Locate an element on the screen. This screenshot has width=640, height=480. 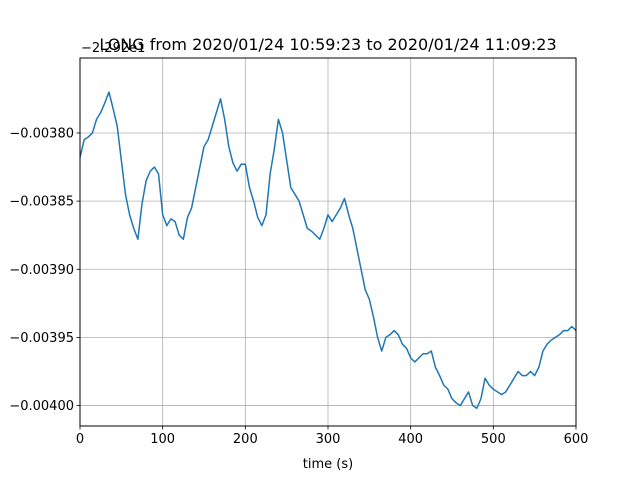
y-tick-label: −0.00390 is located at coordinates (41, 270).